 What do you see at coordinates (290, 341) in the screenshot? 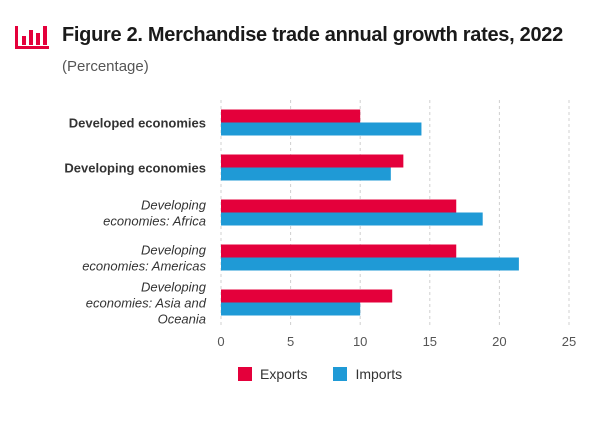
I see `x-tick-label-1: 5` at bounding box center [290, 341].